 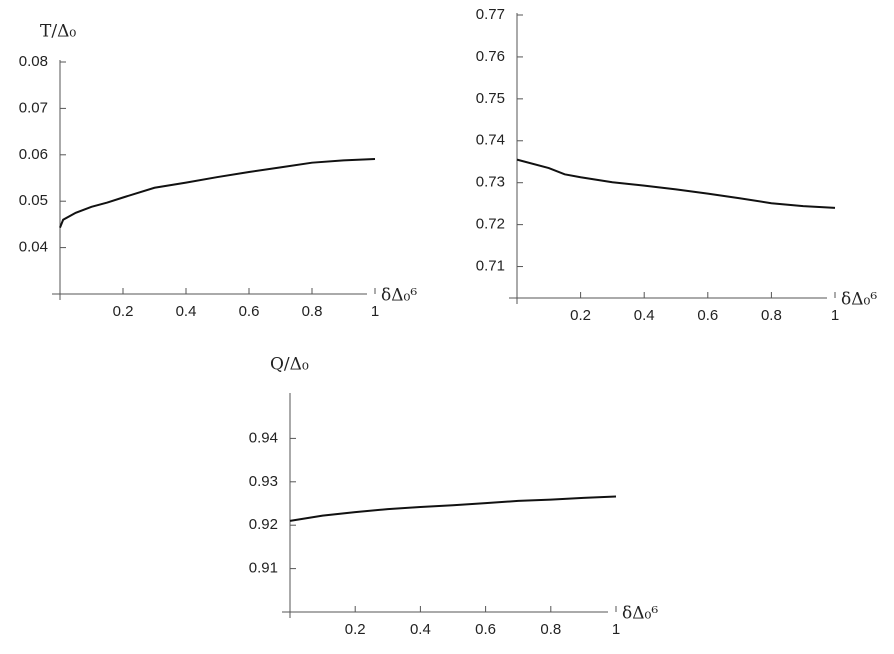 I want to click on y-tick-label: 0.73, so click(x=490, y=182).